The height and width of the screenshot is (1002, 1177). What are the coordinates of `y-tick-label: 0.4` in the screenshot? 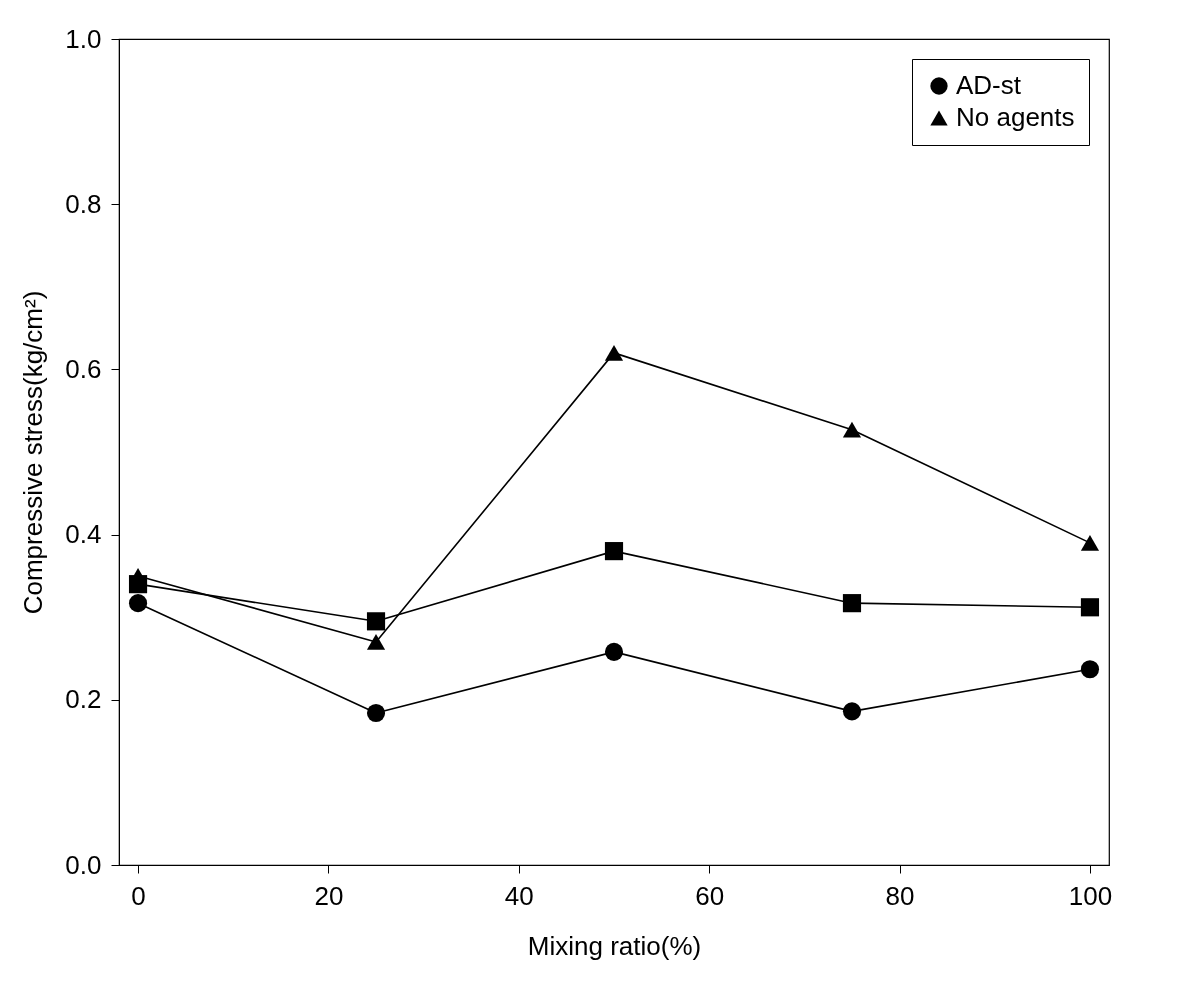 It's located at (83, 534).